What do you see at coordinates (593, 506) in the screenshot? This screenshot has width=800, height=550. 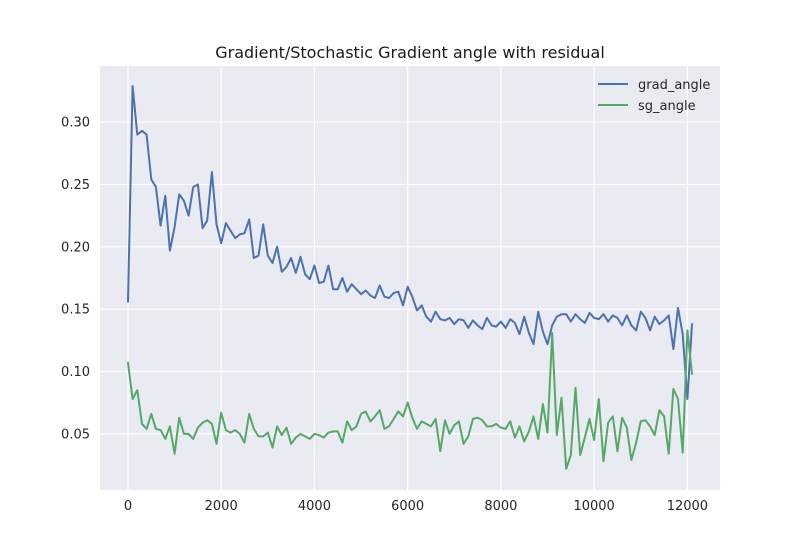 I see `x-tick-label: 10000` at bounding box center [593, 506].